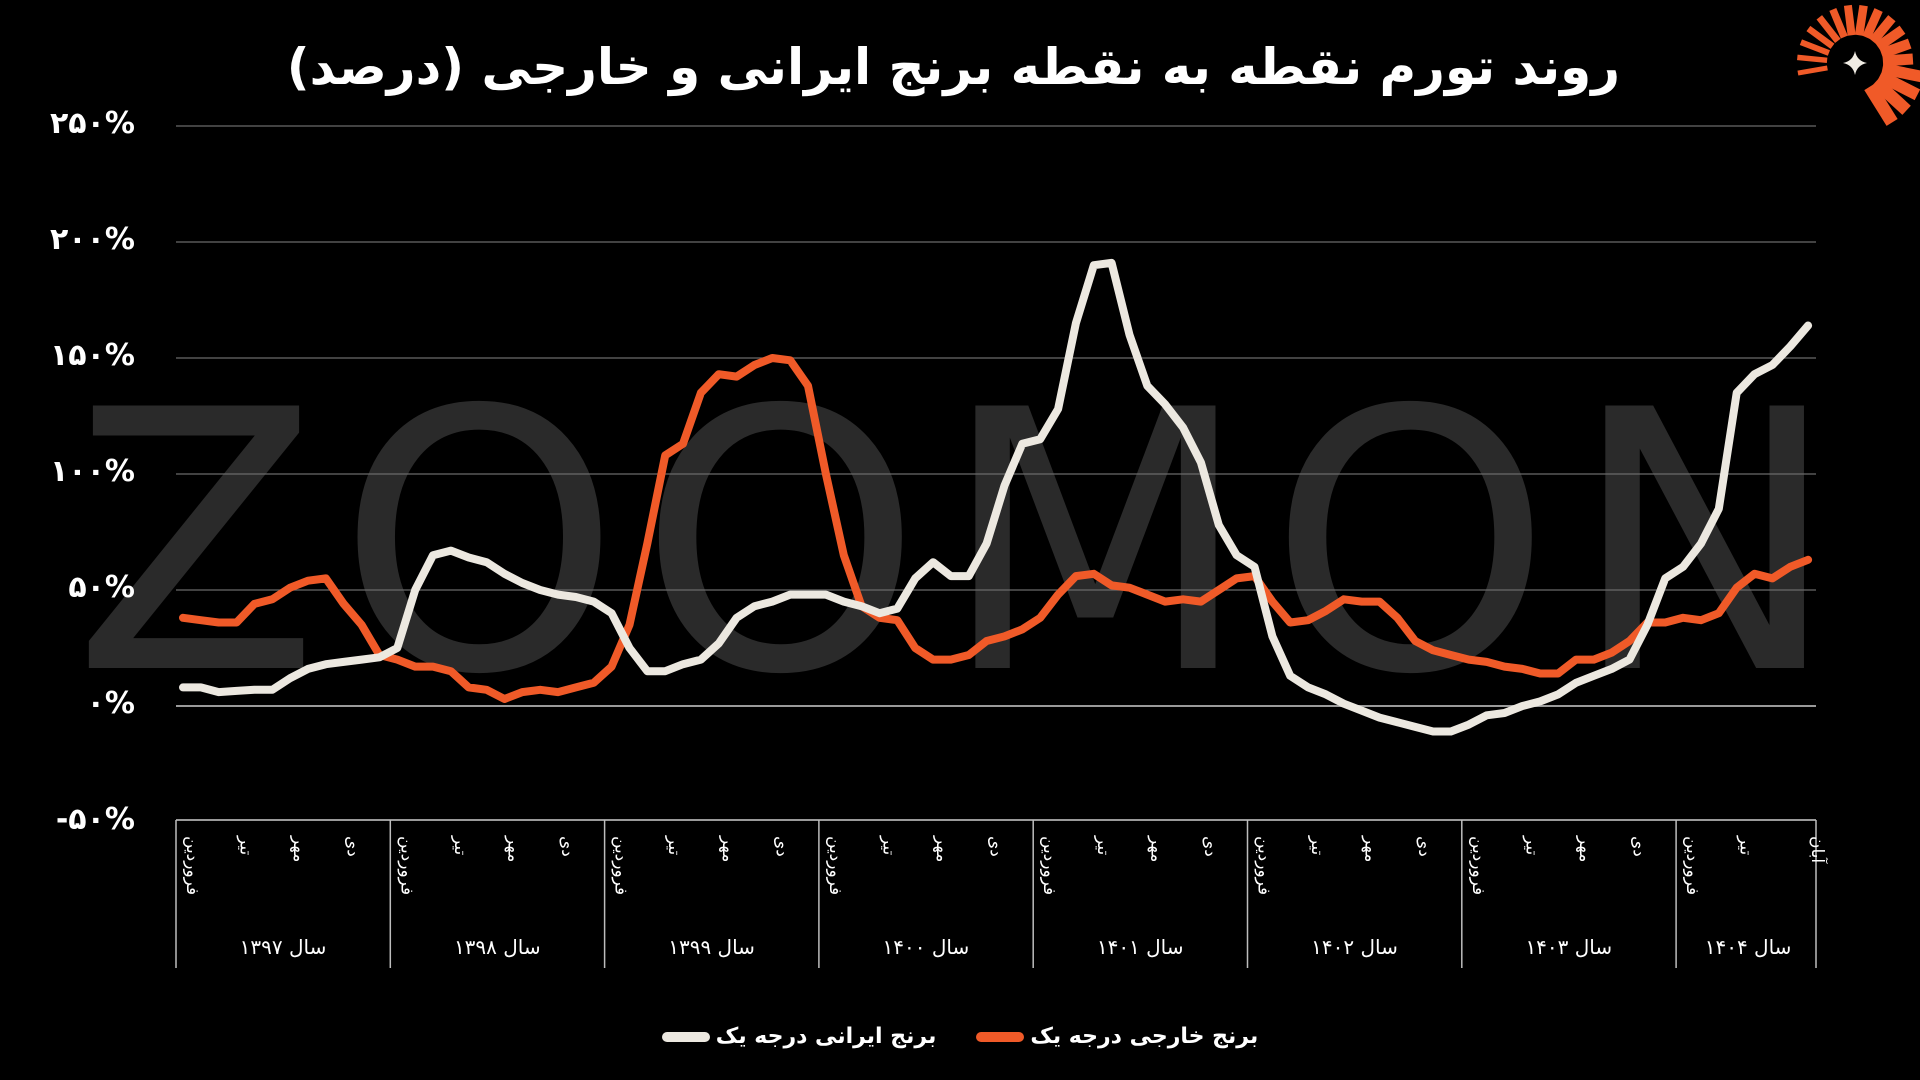 This screenshot has height=1080, width=1920. What do you see at coordinates (1354, 947) in the screenshot?
I see `x-year-label: سال ۱۴۰۲` at bounding box center [1354, 947].